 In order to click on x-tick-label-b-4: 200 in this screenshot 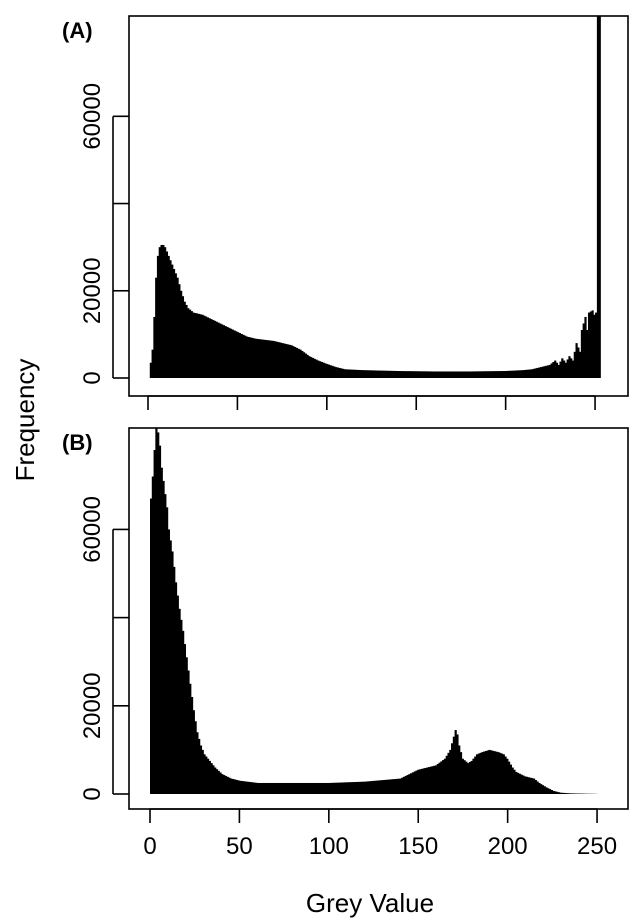, I will do `click(508, 846)`.